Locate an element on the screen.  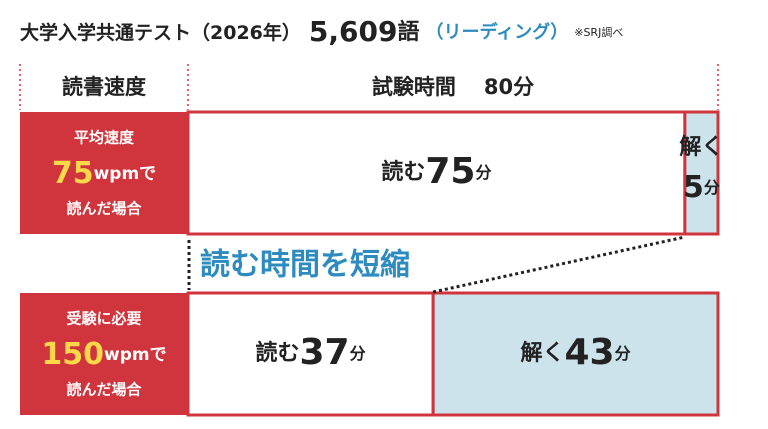
wpm: 75 is located at coordinates (73, 173).